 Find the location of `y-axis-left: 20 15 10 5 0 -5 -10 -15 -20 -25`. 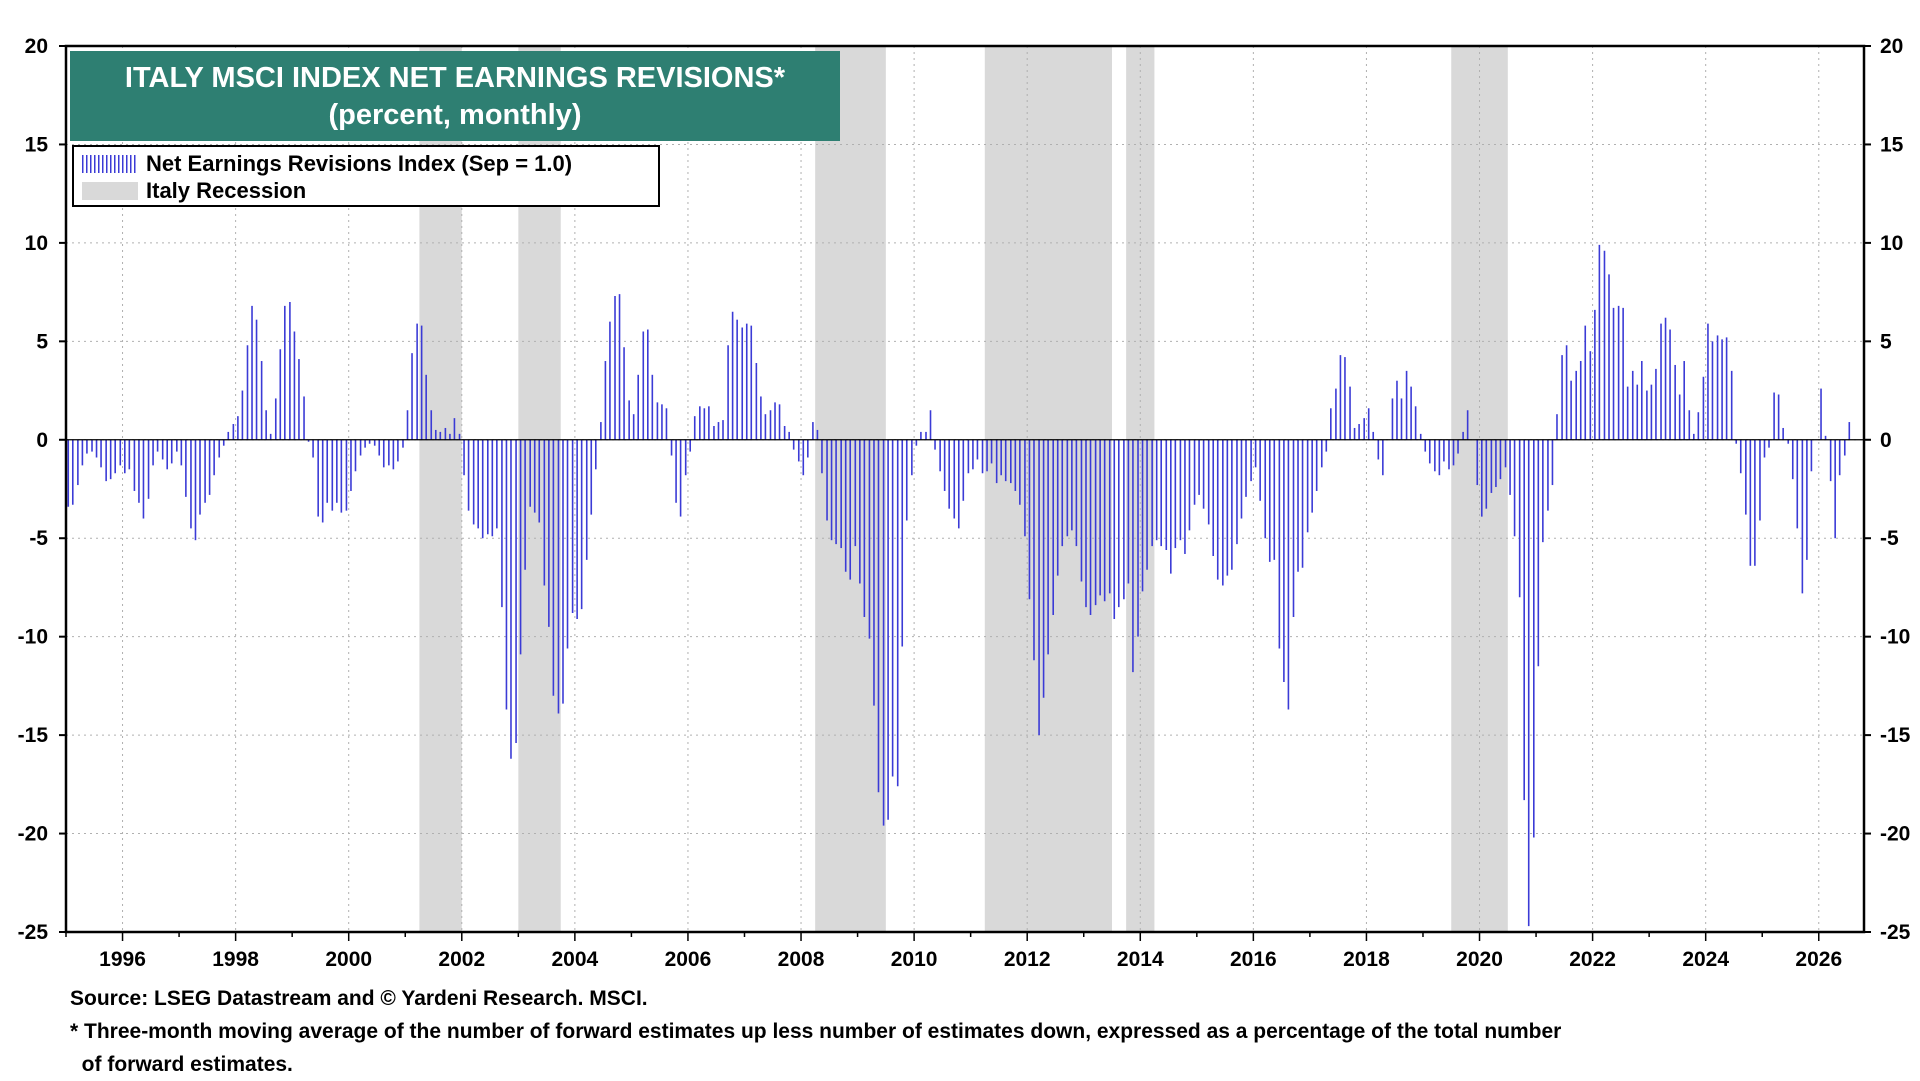

y-axis-left: 20 15 10 5 0 -5 -10 -15 -20 -25 is located at coordinates (42, 489).